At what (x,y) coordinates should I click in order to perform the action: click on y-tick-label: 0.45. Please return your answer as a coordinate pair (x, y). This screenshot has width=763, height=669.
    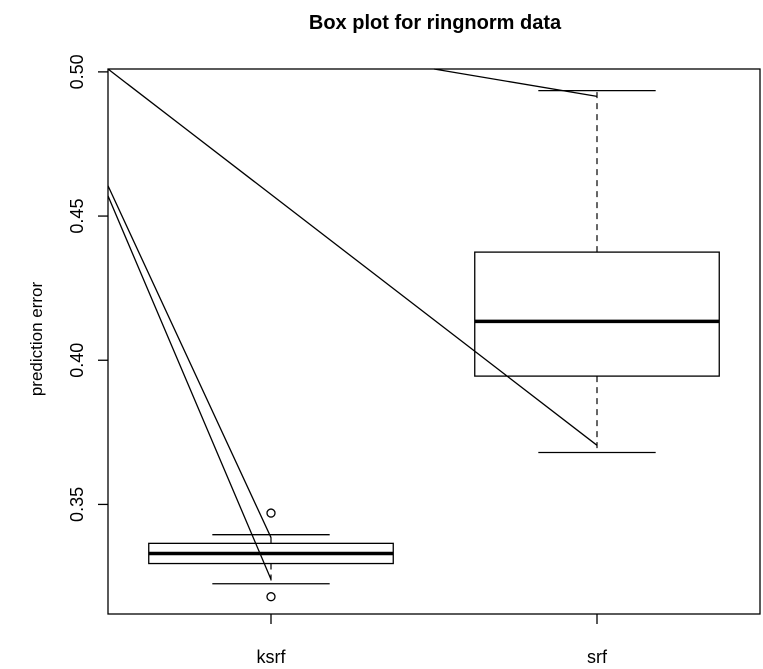
    Looking at the image, I should click on (77, 216).